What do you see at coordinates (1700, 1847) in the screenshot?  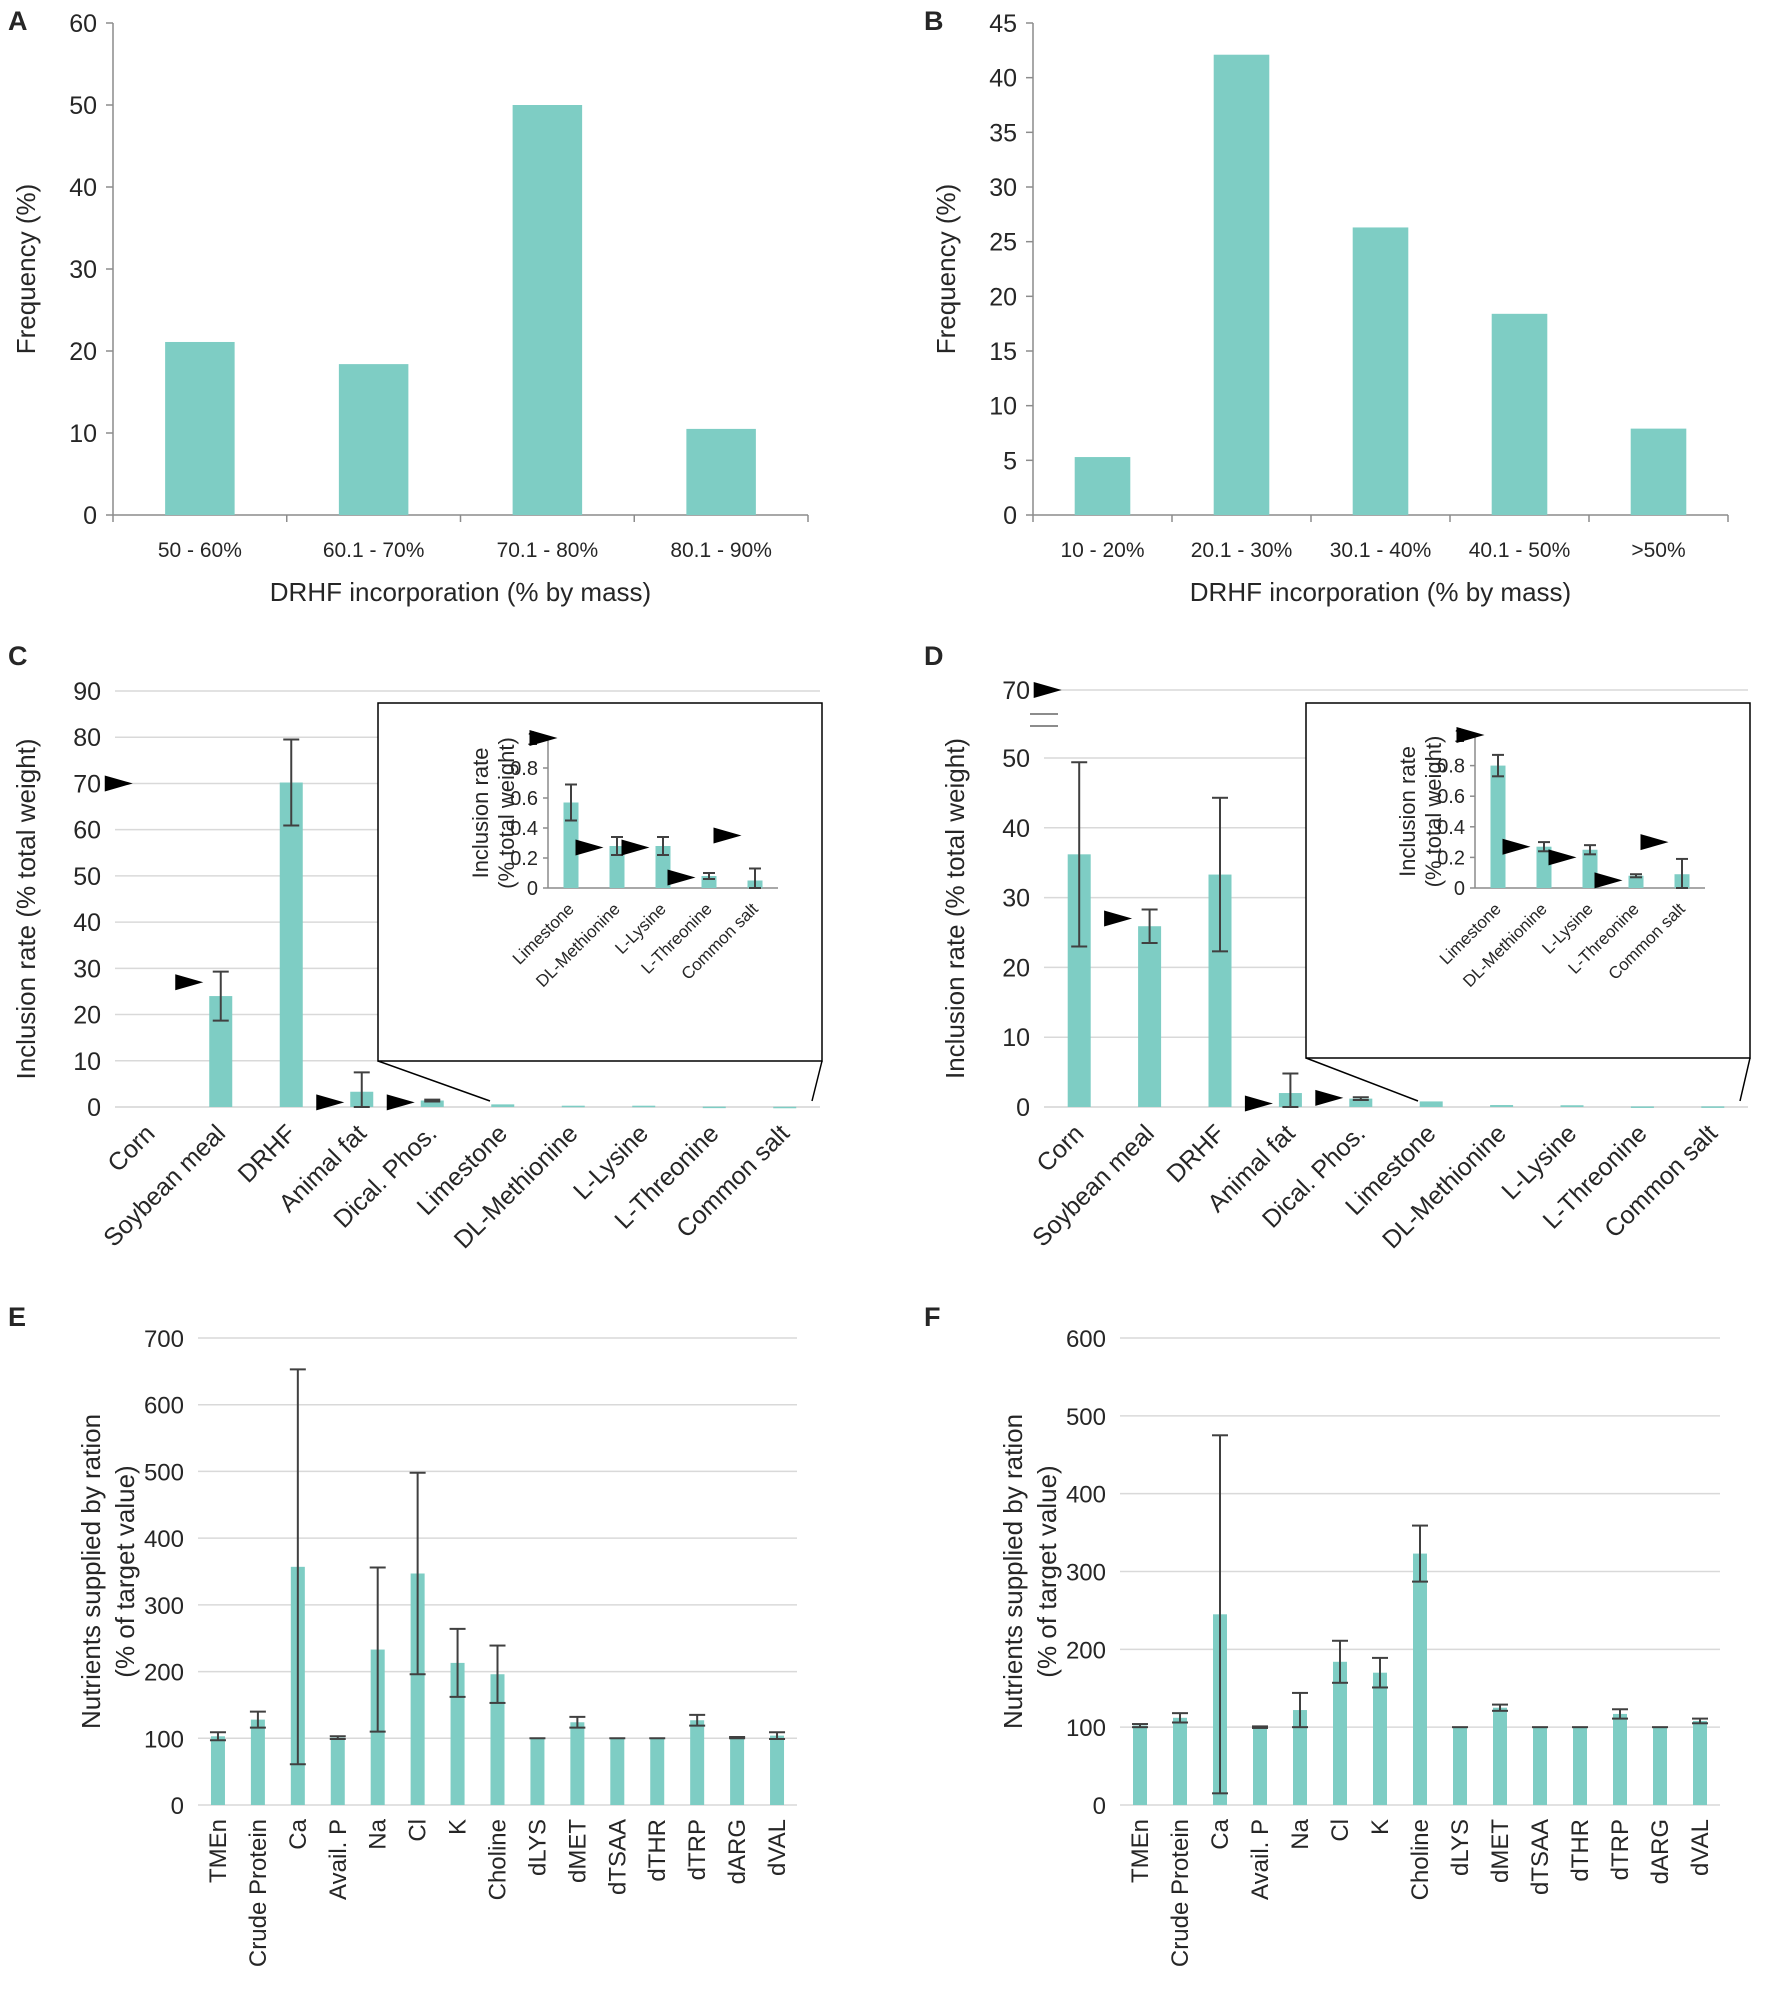 I see `x-tick-label: dVAL` at bounding box center [1700, 1847].